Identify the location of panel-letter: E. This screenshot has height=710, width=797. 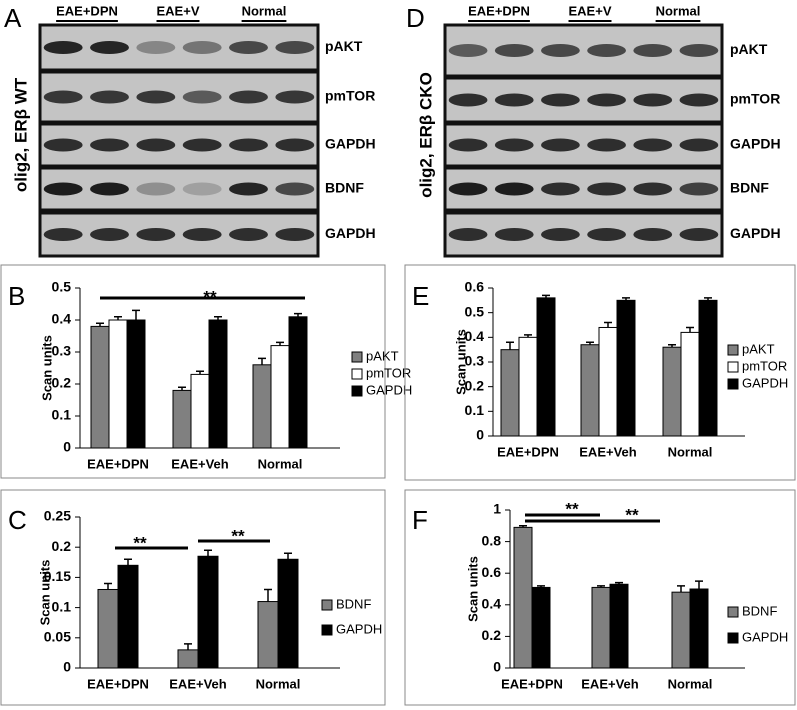
(420, 296).